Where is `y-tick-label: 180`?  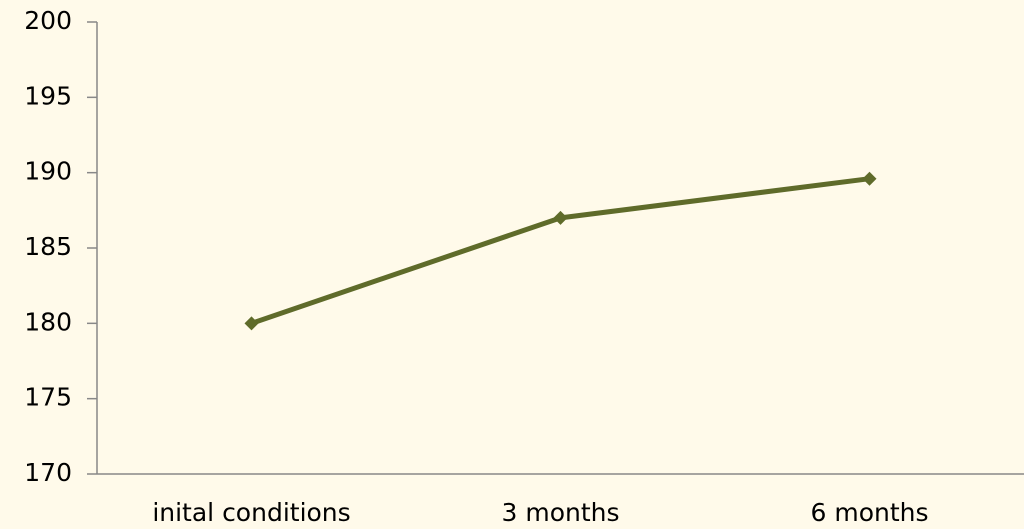 y-tick-label: 180 is located at coordinates (48, 321).